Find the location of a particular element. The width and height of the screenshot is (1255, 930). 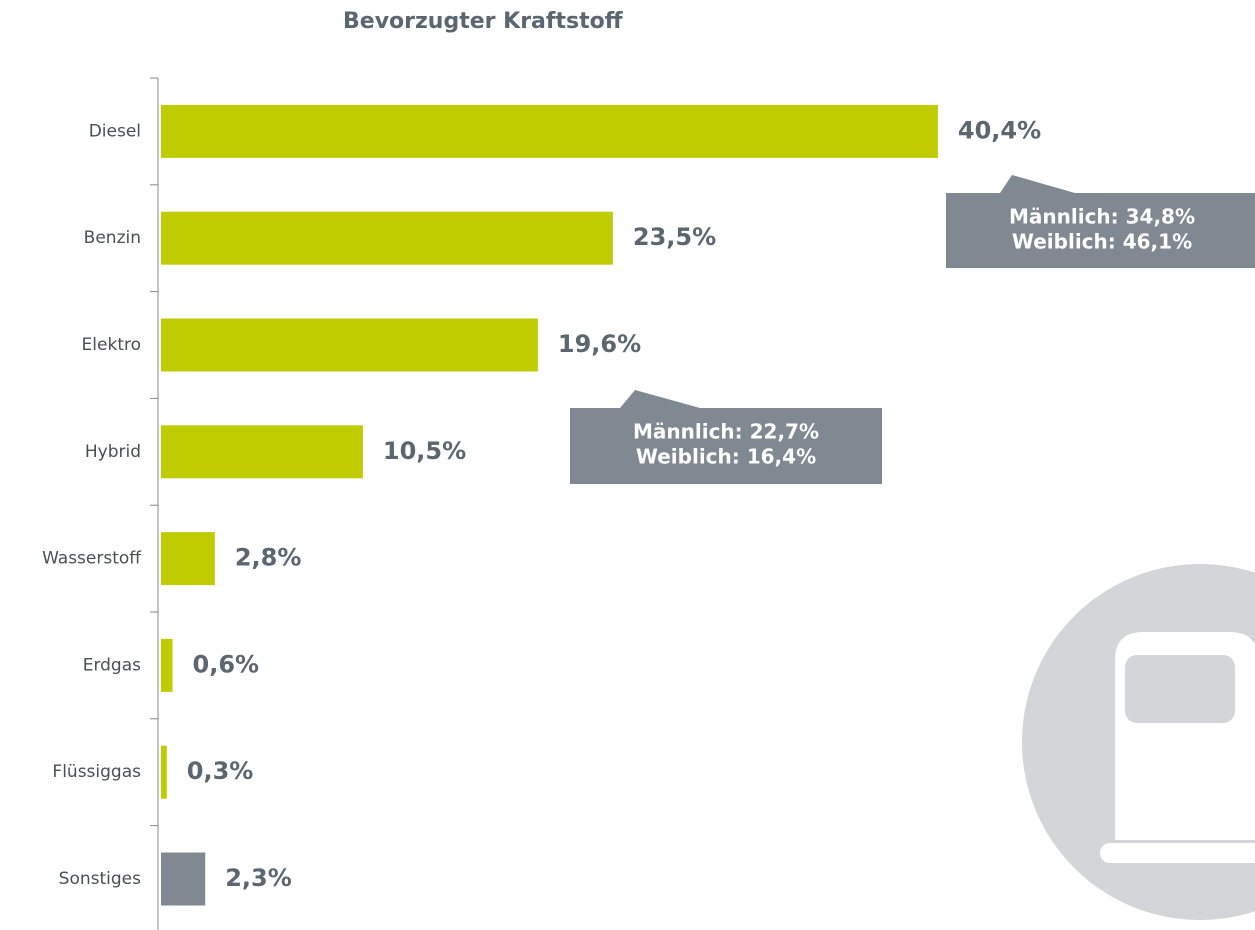

category-label: Erdgas is located at coordinates (112, 665).